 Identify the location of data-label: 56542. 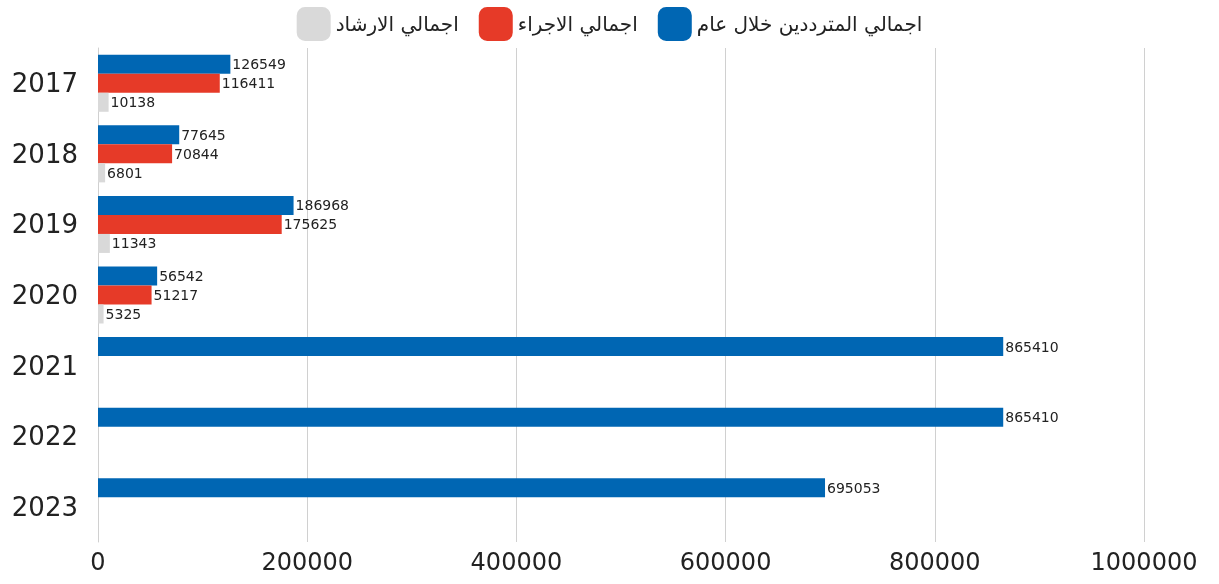
(181, 276).